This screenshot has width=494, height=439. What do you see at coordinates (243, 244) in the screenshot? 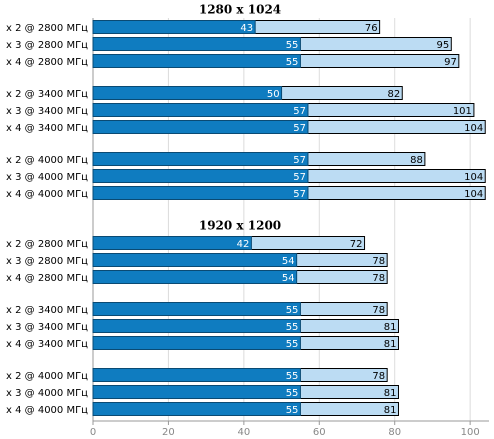
I see `value-label: 42` at bounding box center [243, 244].